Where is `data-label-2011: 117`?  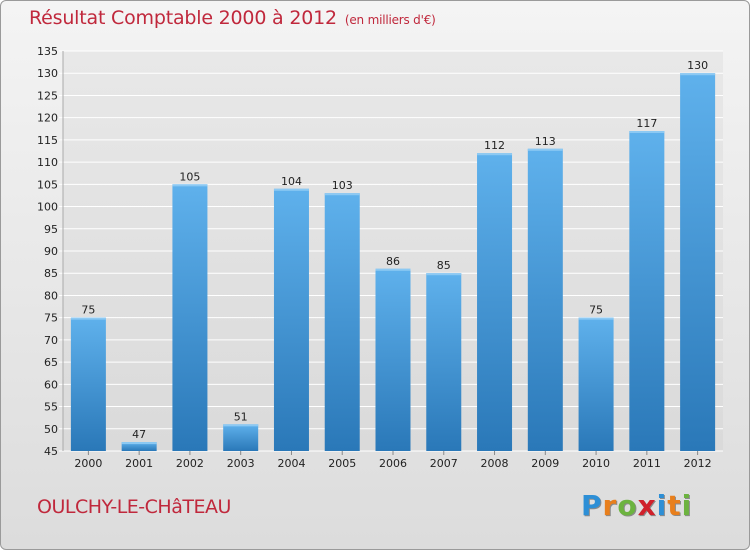 data-label-2011: 117 is located at coordinates (646, 123).